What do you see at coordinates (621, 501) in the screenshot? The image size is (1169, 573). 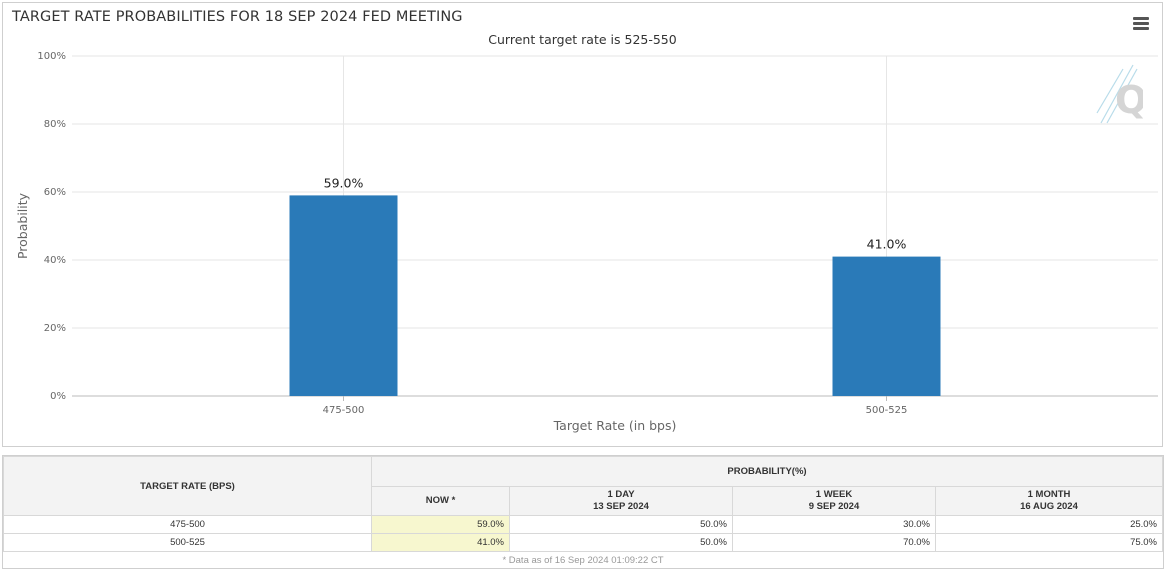 I see `header-1-day: 1 DAY 13 SEP 2024` at bounding box center [621, 501].